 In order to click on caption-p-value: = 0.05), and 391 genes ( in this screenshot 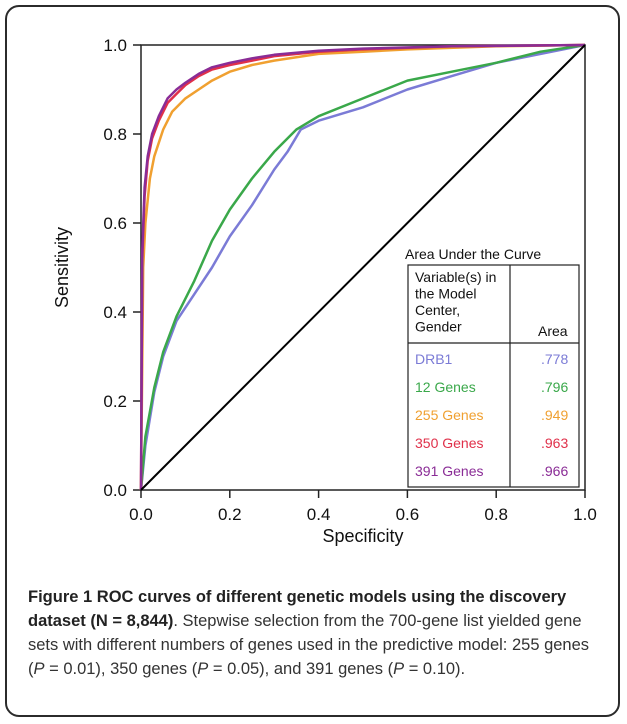, I will do `click(301, 669)`.